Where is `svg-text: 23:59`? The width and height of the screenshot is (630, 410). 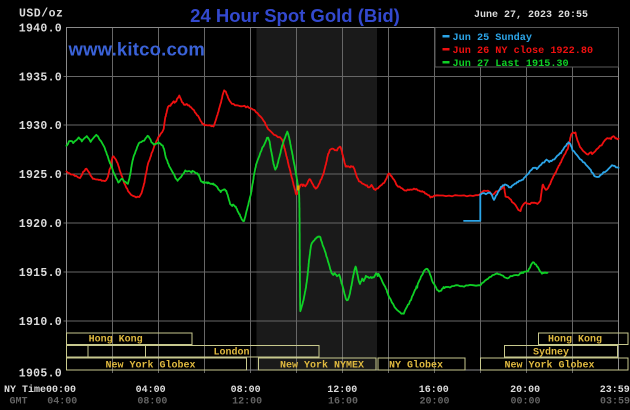
svg-text: 23:59 is located at coordinates (615, 390).